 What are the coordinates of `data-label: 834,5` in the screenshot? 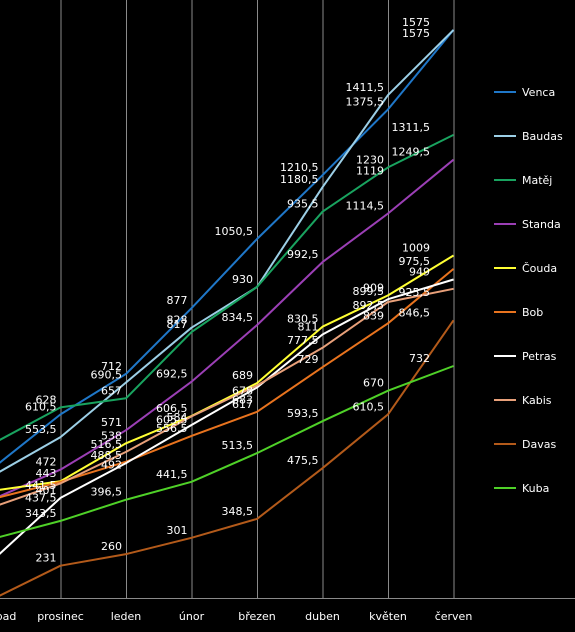 It's located at (238, 317).